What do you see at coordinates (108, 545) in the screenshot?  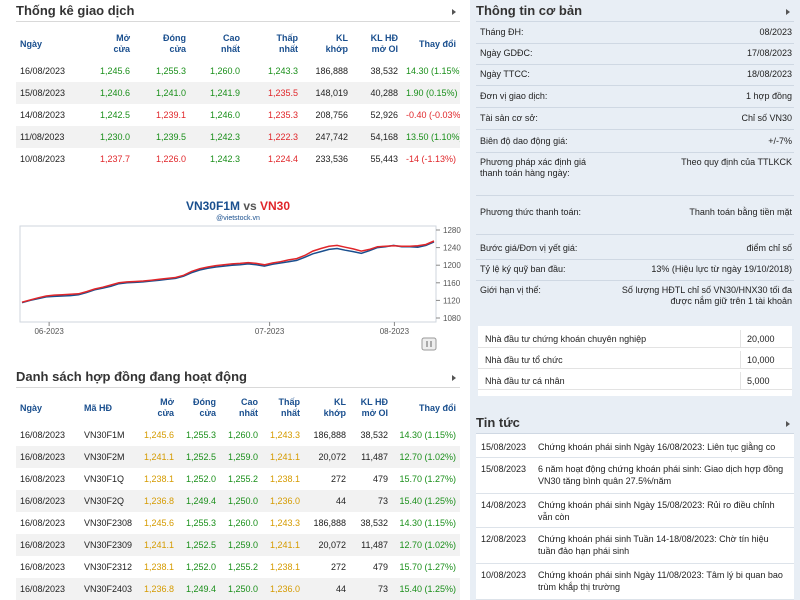 I see `contract-code-link: VN30F2309` at bounding box center [108, 545].